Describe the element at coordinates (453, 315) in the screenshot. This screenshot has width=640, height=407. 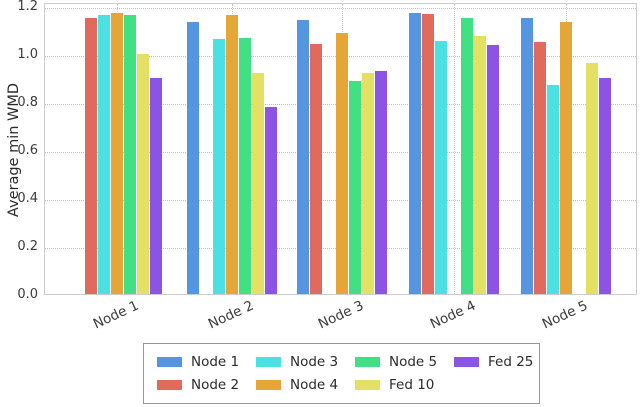
I see `x-tick-label: Node 4` at that location.